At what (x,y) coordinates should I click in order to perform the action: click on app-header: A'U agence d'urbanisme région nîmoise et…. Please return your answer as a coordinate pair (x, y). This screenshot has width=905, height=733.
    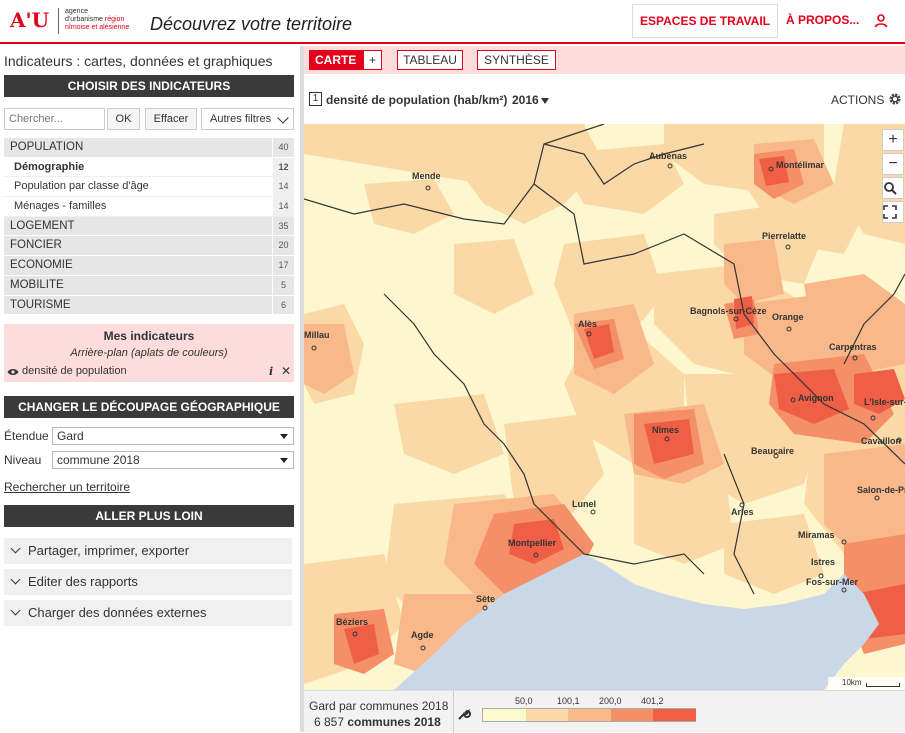
    Looking at the image, I should click on (452, 22).